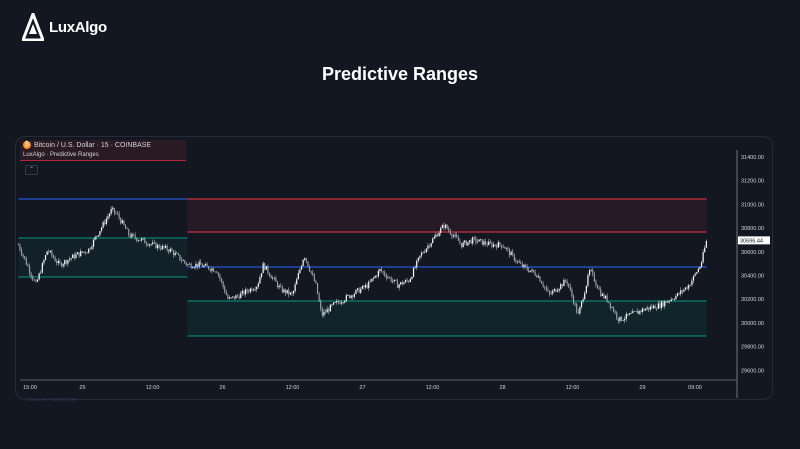 The width and height of the screenshot is (800, 449). I want to click on tradingview-credit: Charts by TradingView, so click(51, 400).